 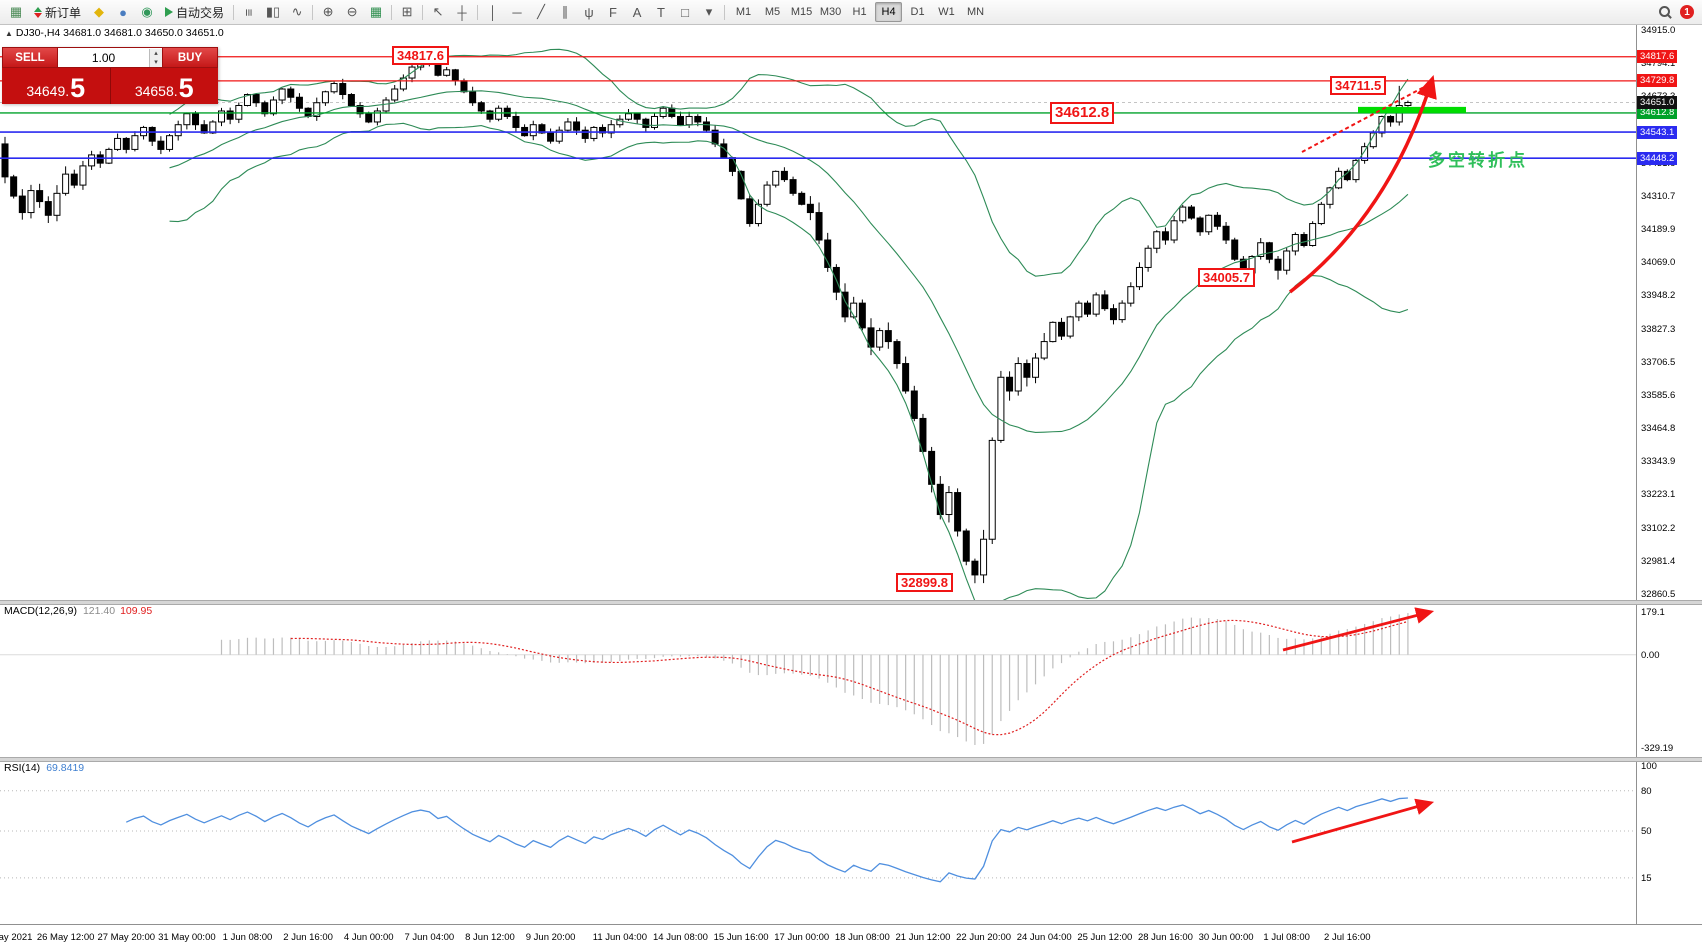 I want to click on new-order-label: 新订单, so click(x=63, y=12).